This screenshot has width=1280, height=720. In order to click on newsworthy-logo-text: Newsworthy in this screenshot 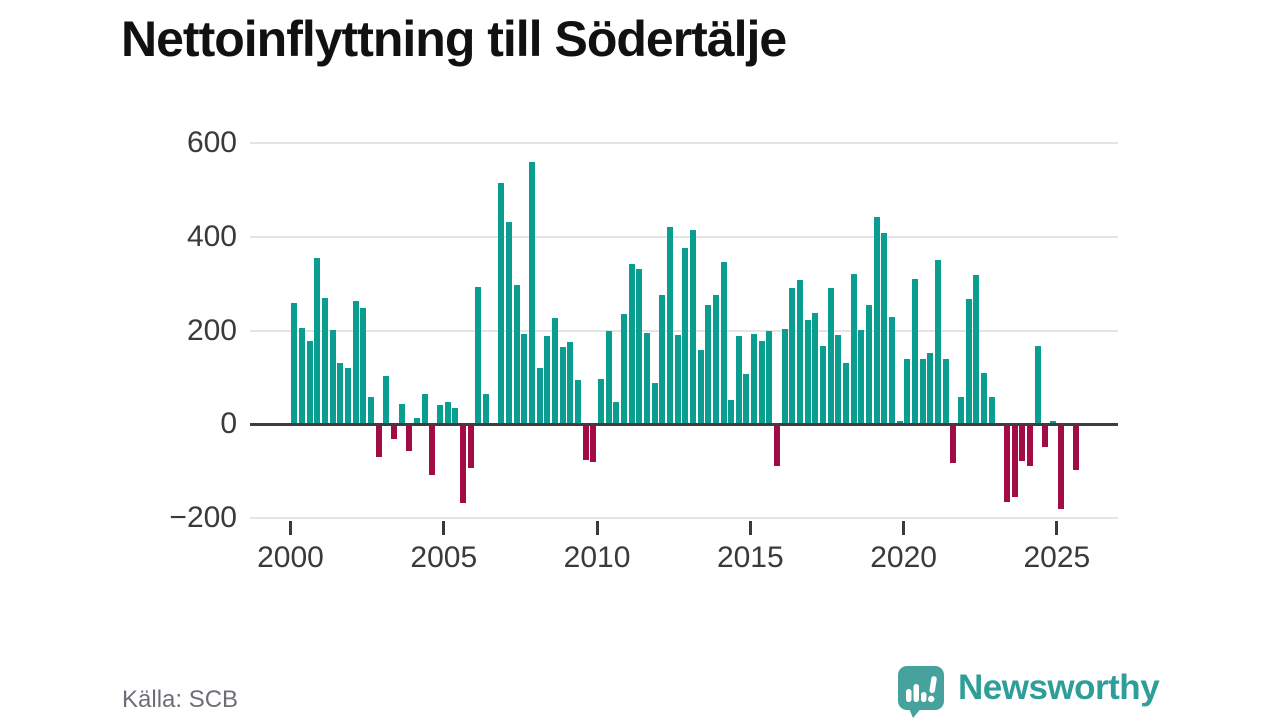, I will do `click(1059, 687)`.